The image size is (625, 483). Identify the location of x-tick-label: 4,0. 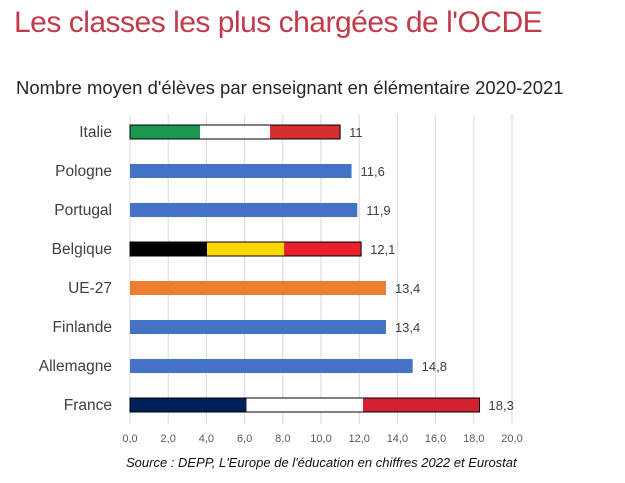
(206, 439).